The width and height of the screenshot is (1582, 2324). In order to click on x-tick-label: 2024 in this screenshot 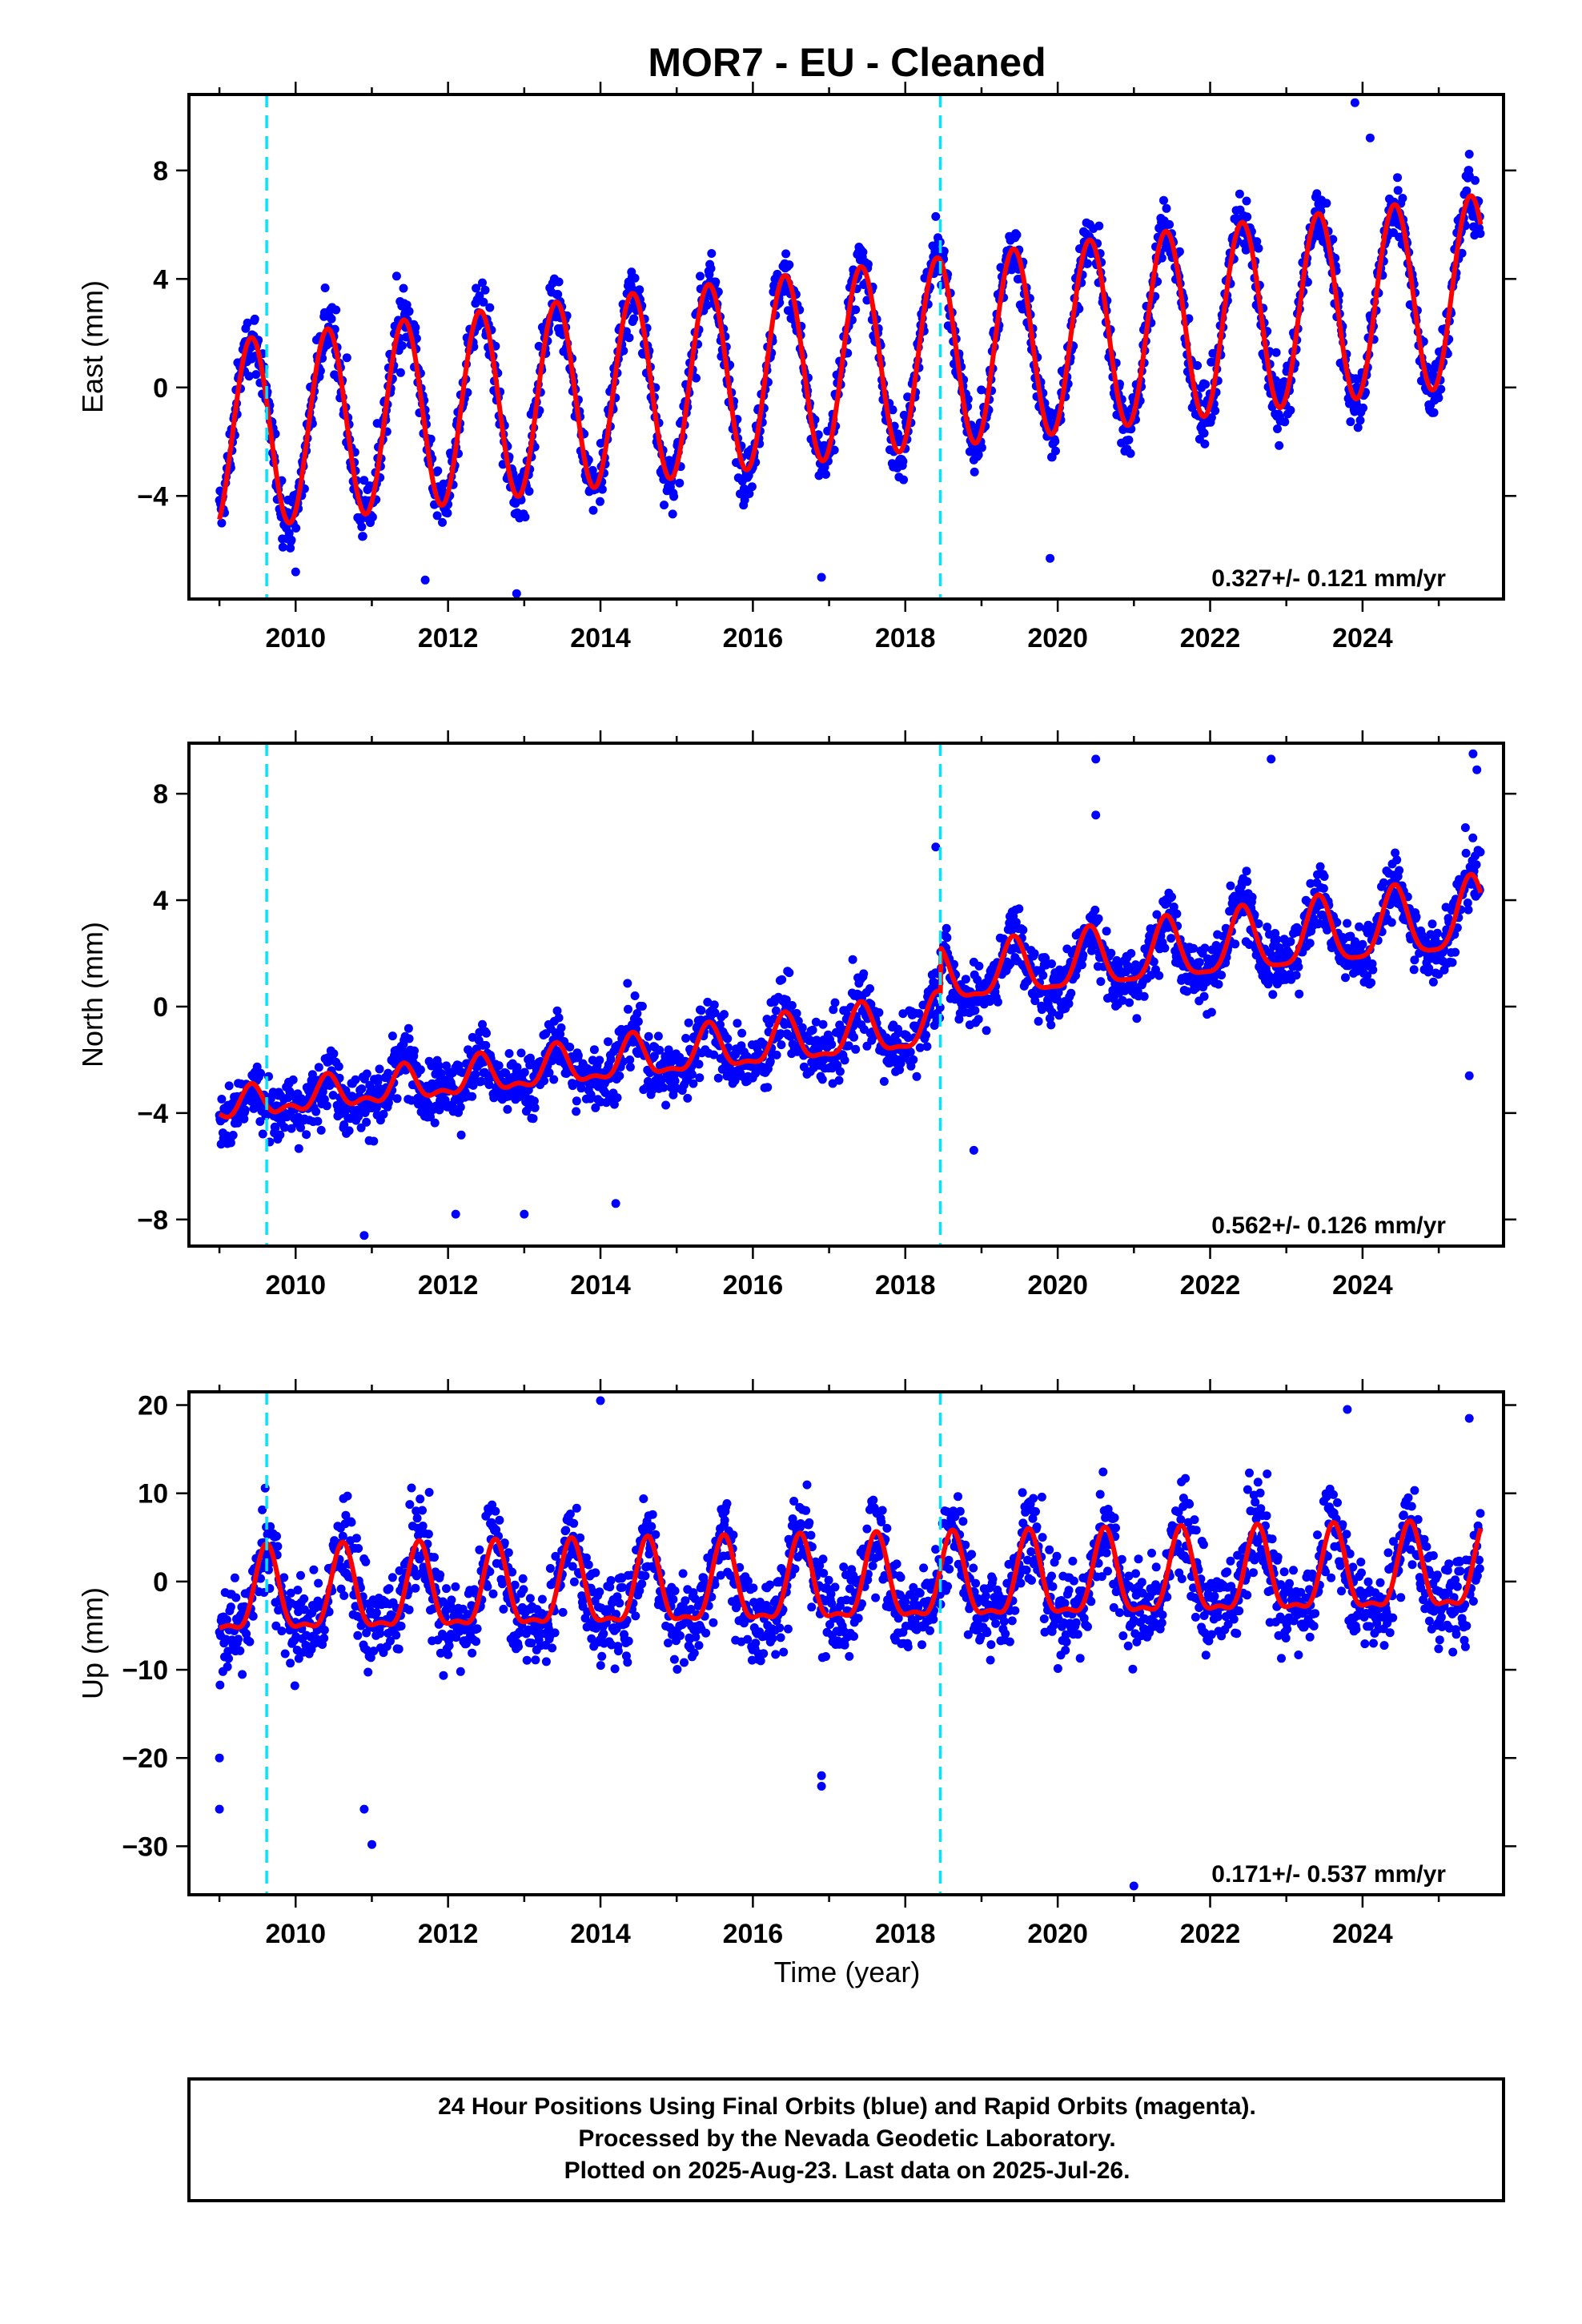, I will do `click(1362, 1285)`.